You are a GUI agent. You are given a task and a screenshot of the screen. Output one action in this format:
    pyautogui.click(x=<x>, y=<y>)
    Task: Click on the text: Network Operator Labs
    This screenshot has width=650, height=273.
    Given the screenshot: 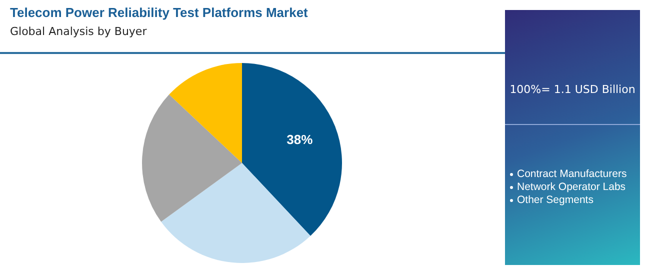 What is the action you would take?
    pyautogui.click(x=571, y=187)
    